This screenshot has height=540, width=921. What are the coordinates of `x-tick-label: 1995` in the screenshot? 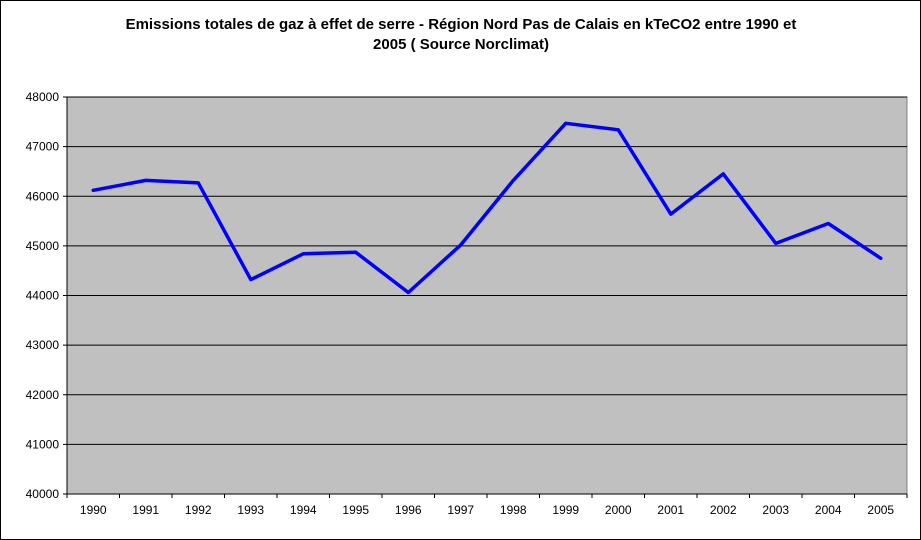 It's located at (355, 510).